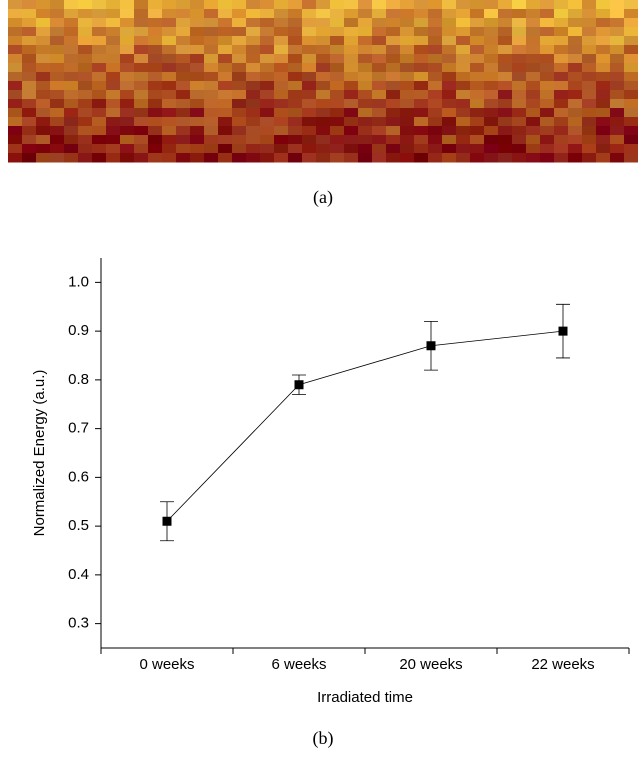 This screenshot has height=759, width=638. What do you see at coordinates (78, 379) in the screenshot?
I see `y-tick-label: 0.8` at bounding box center [78, 379].